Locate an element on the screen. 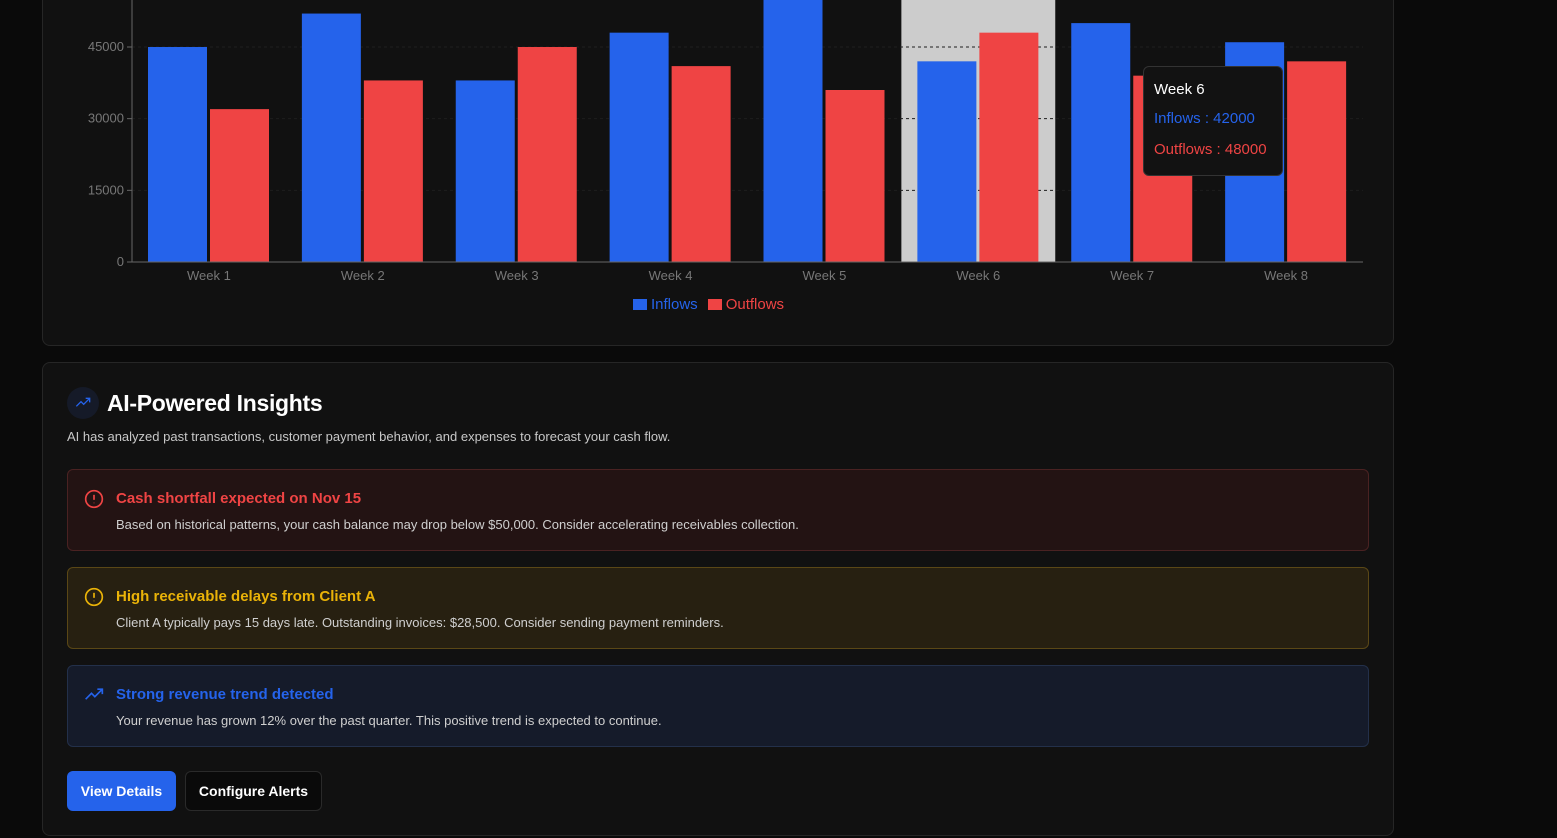 The width and height of the screenshot is (1557, 838). tooltip-inflows: Inflows : 42000 is located at coordinates (1204, 118).